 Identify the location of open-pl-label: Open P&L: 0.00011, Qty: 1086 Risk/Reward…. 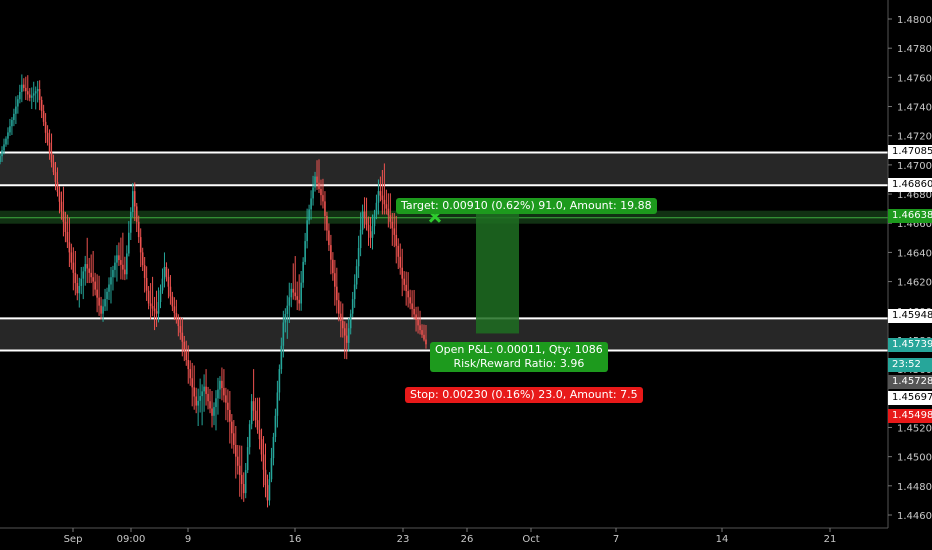
(519, 357).